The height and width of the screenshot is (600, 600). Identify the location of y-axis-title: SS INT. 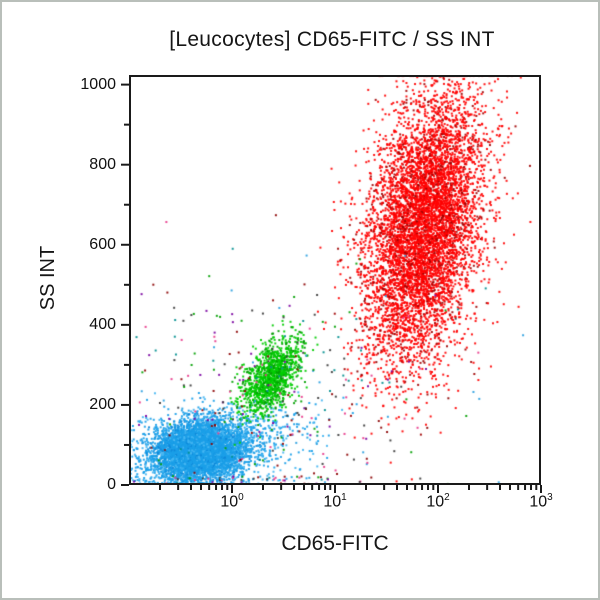
(48, 278).